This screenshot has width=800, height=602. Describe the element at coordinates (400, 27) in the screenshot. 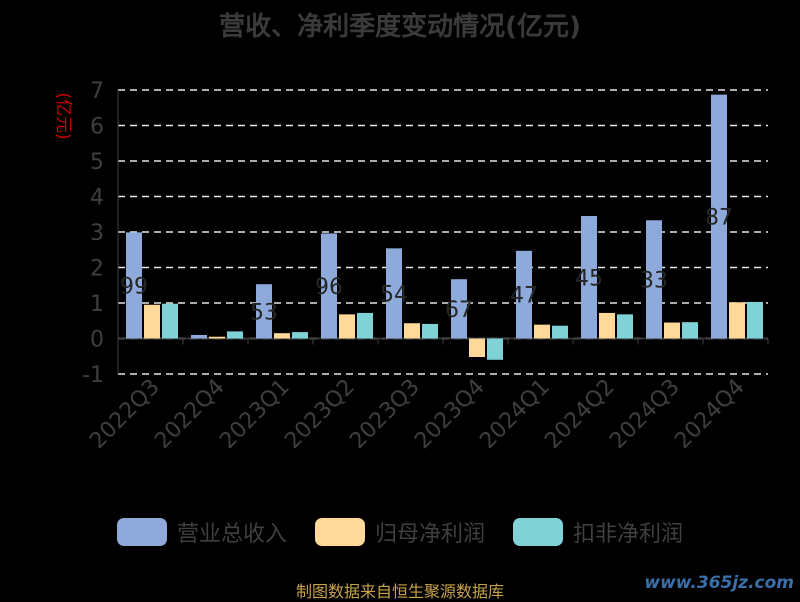

I see `chart-title: 营收、净利季度变动情况(亿元)` at that location.